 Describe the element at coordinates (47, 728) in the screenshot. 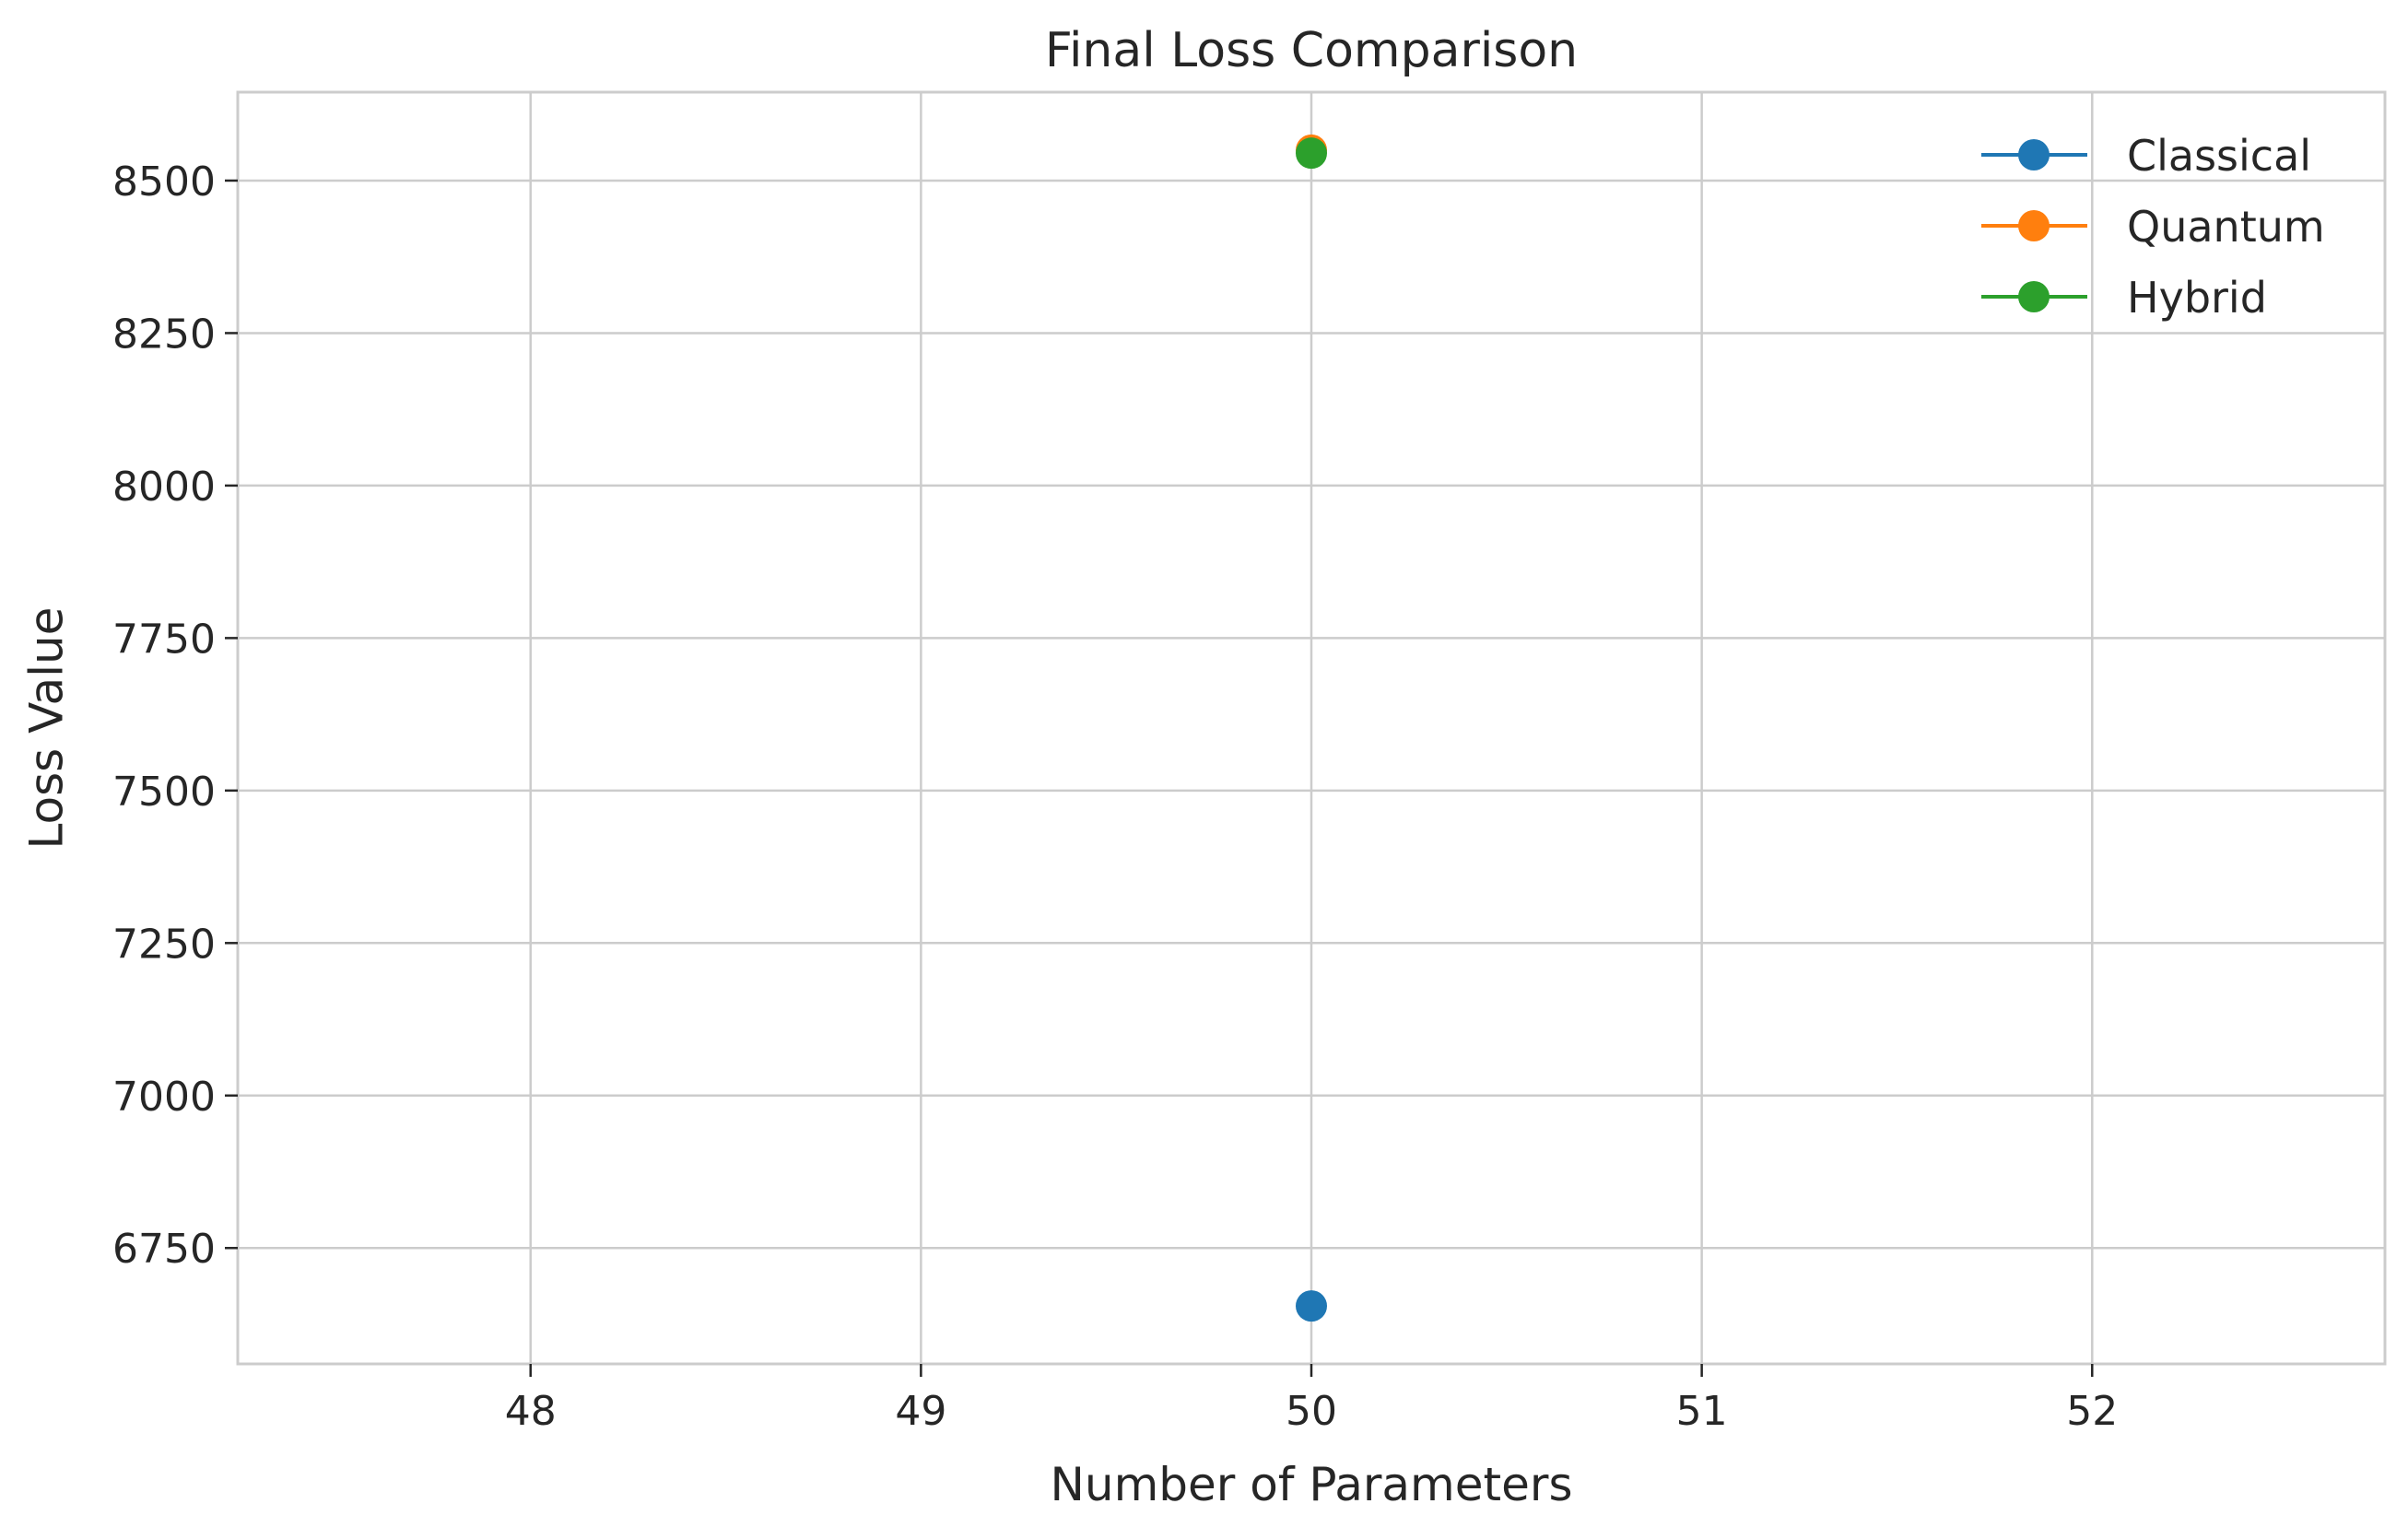

I see `y-axis-label: Loss Value` at that location.